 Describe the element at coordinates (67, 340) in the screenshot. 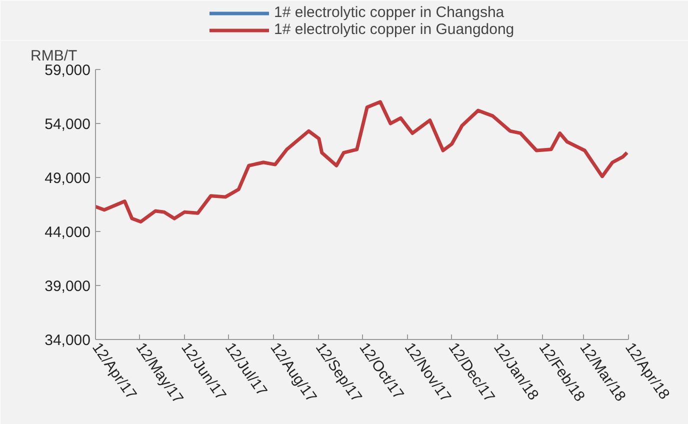

I see `y-tick-label: 34,000` at that location.